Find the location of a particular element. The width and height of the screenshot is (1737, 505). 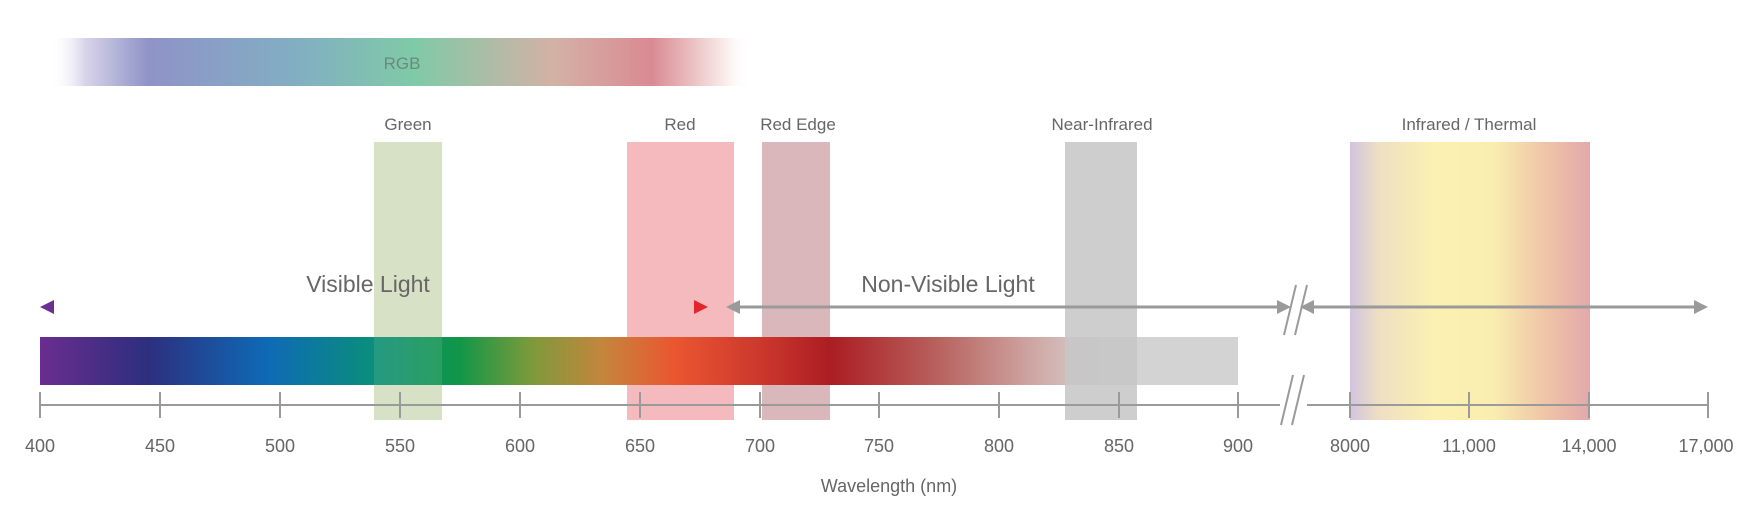

band-label-green: Green is located at coordinates (407, 124).